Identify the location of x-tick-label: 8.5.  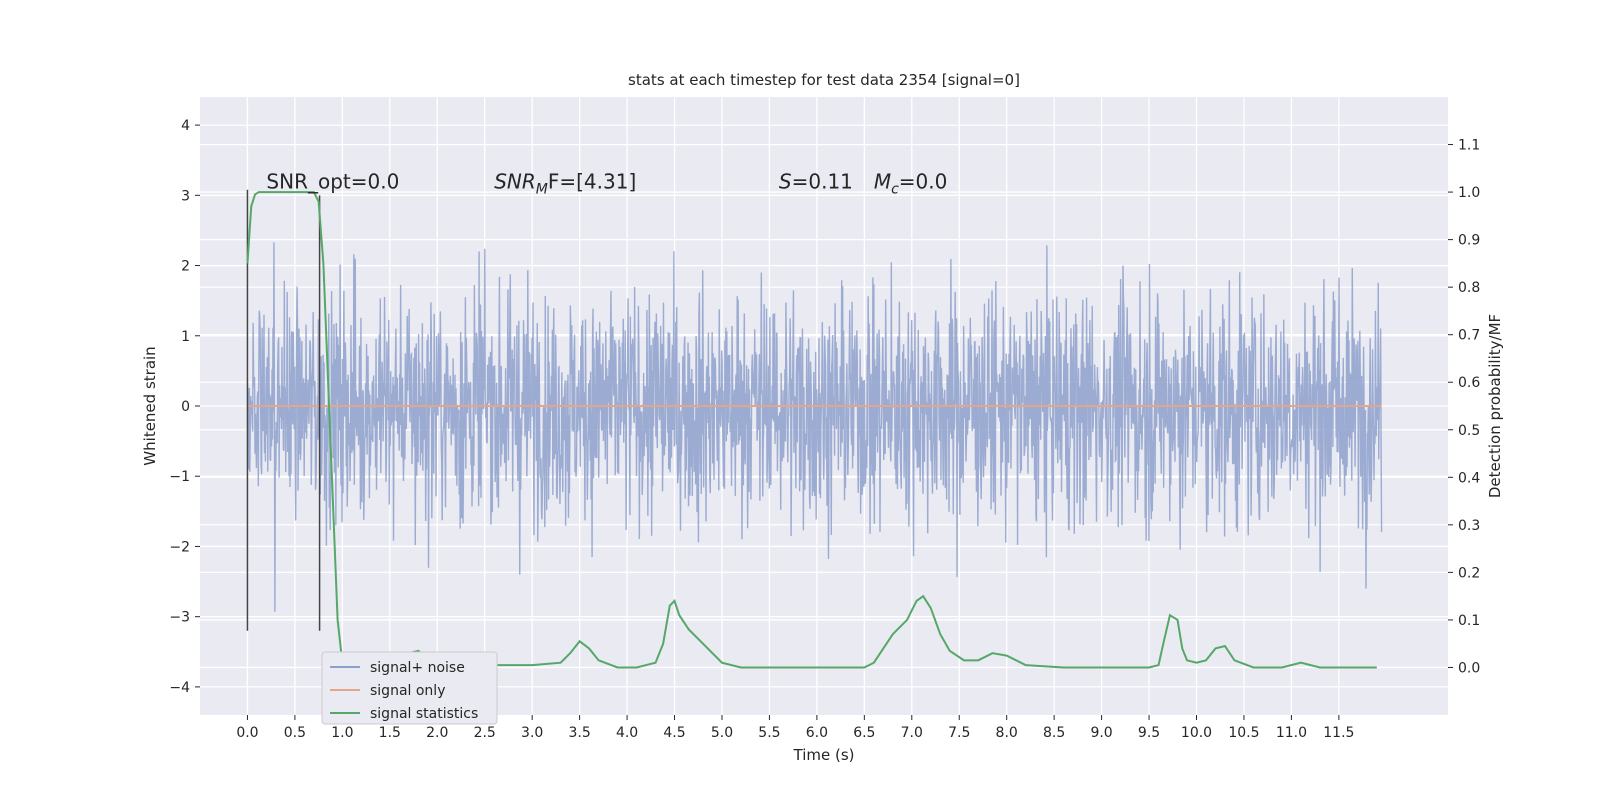
(1054, 733).